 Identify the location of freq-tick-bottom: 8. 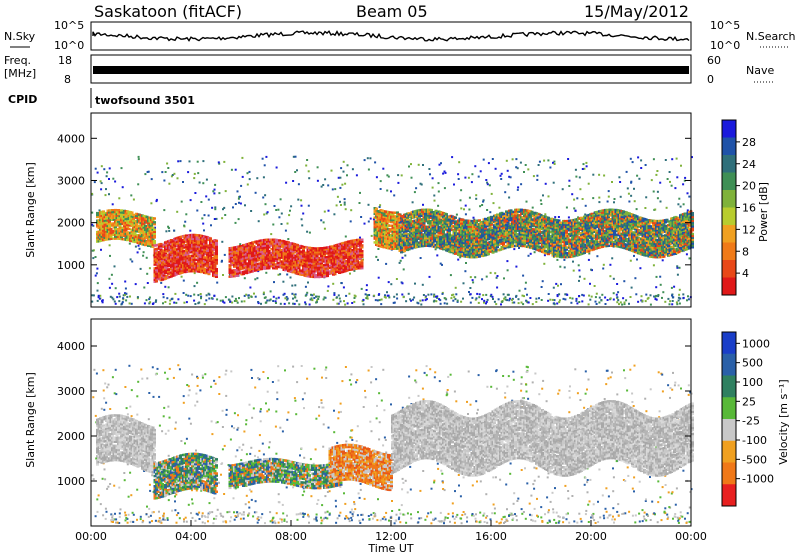
(67, 79).